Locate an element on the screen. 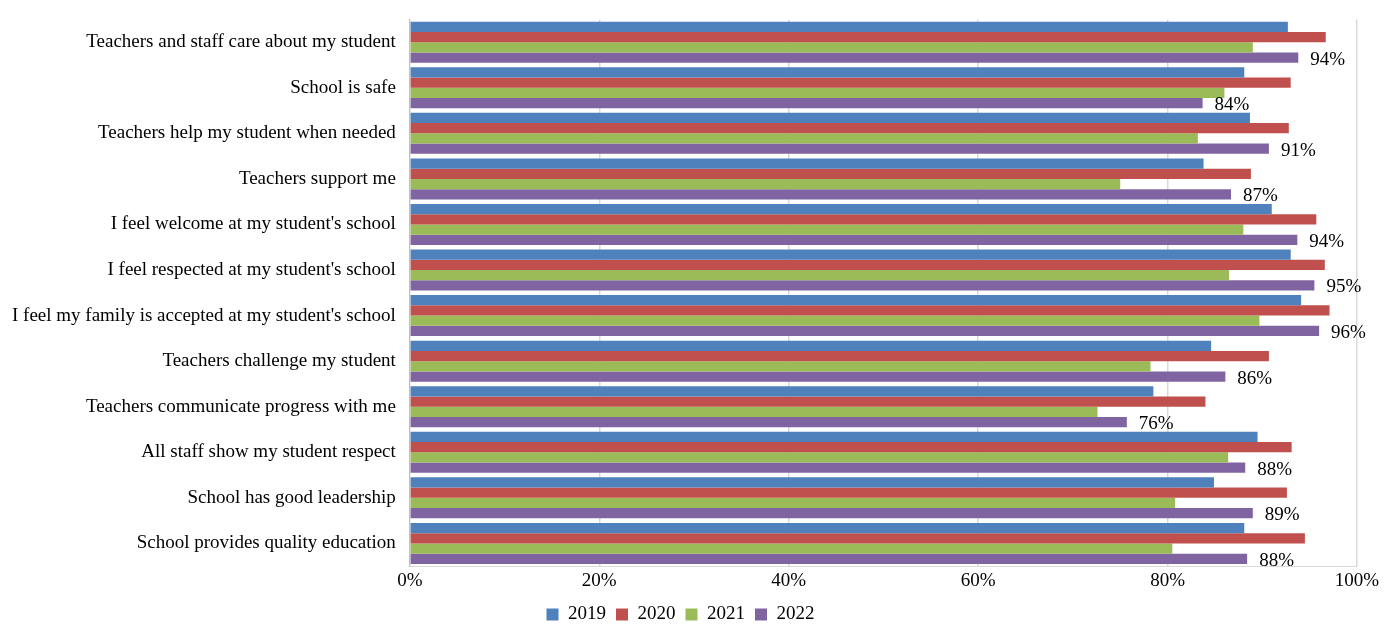 The height and width of the screenshot is (634, 1399). y-tick-label: I feel welcome at my student's school is located at coordinates (253, 223).